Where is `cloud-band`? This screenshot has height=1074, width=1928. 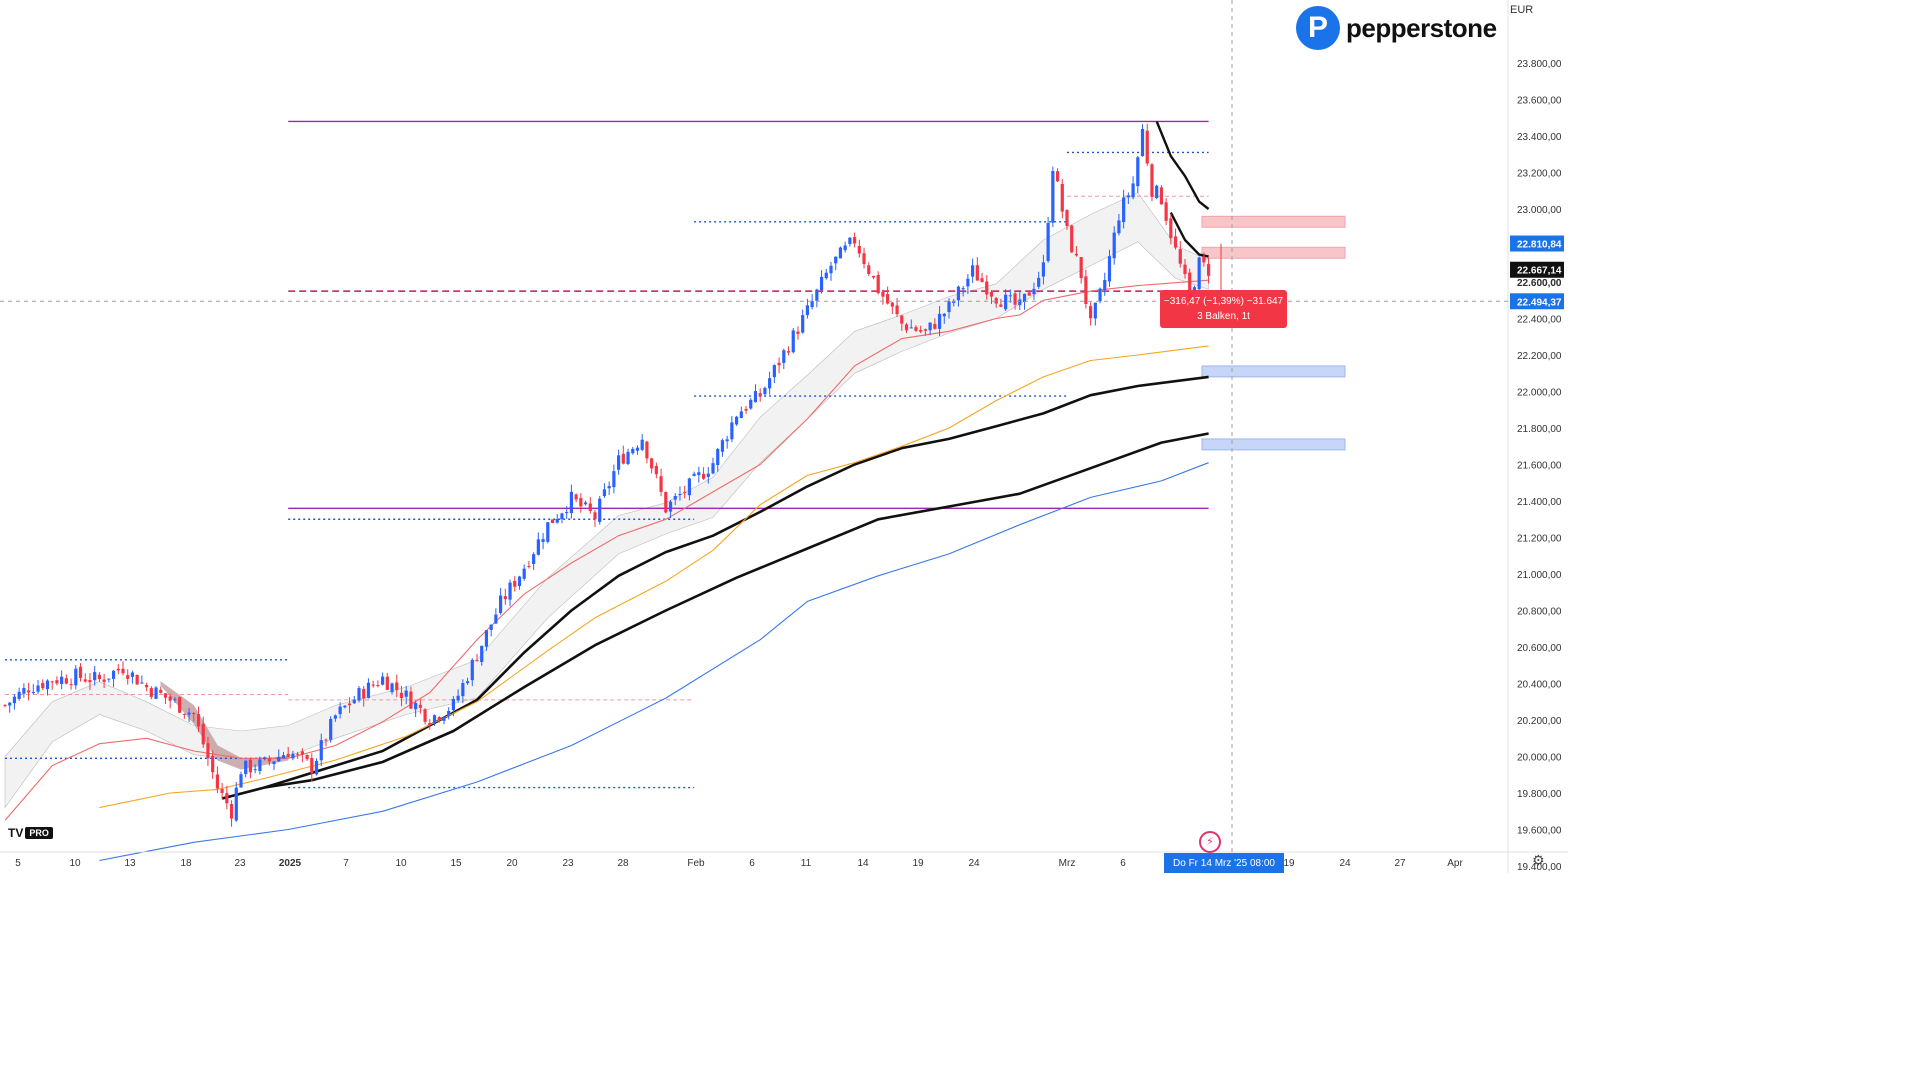 cloud-band is located at coordinates (224, 725).